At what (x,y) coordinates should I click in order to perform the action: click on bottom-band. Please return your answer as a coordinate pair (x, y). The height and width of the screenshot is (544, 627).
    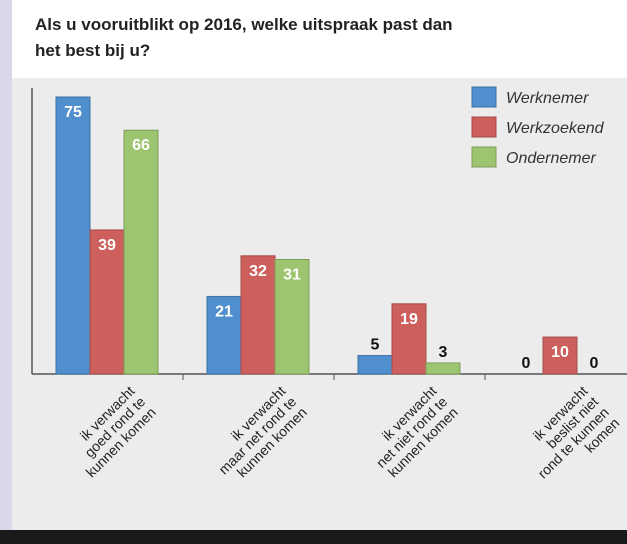
    Looking at the image, I should click on (313, 537).